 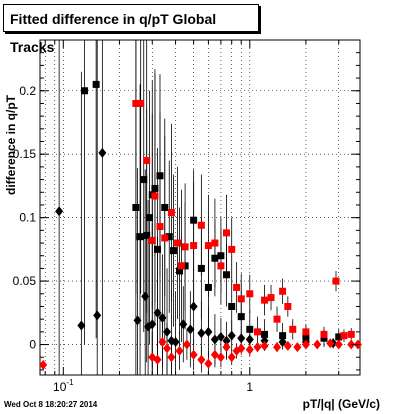 I want to click on y-tick-label: 0.05, so click(x=25, y=281).